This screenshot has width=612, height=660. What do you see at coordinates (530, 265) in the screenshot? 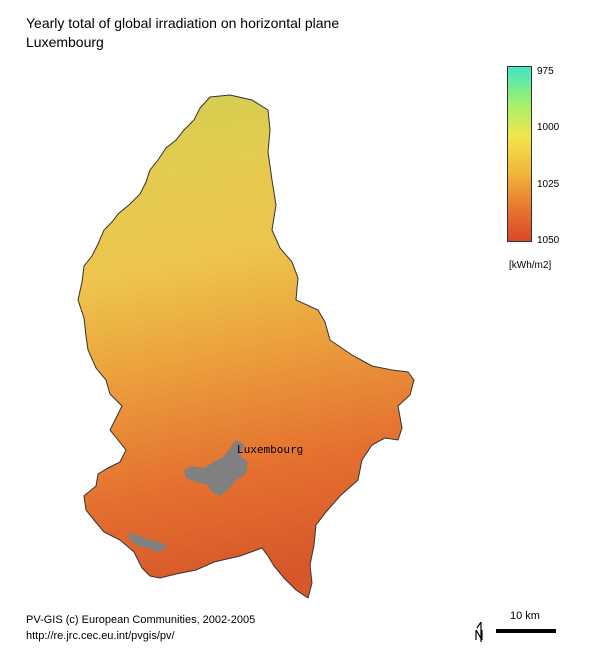
I see `legend-unit: [kWh/m2]` at bounding box center [530, 265].